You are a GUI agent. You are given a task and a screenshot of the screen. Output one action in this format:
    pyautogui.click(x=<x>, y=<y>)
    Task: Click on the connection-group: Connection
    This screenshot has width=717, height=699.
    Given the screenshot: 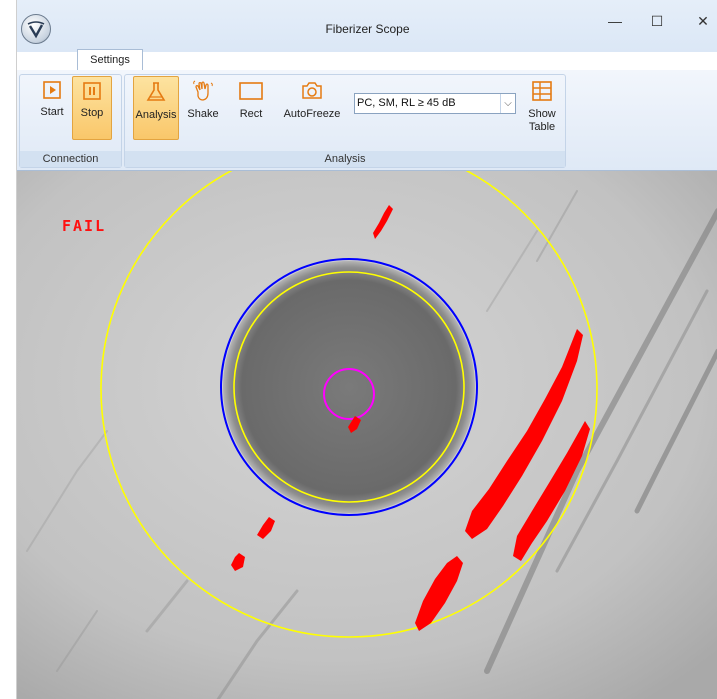 What is the action you would take?
    pyautogui.click(x=70, y=121)
    